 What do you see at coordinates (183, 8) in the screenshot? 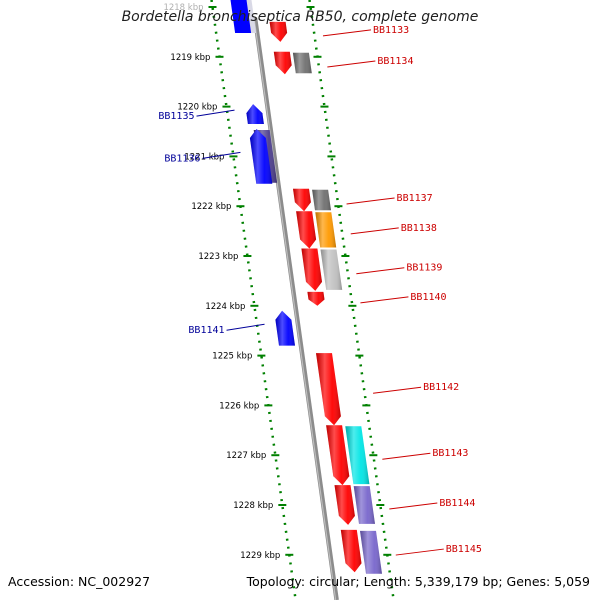
I see `tick-label: 1218 kbp` at bounding box center [183, 8].